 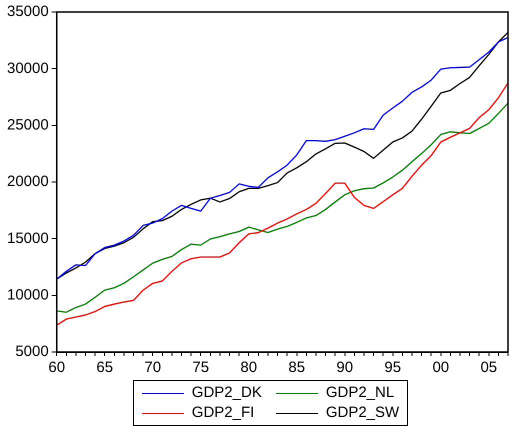 I want to click on y-tick-label: 35000, so click(x=27, y=11).